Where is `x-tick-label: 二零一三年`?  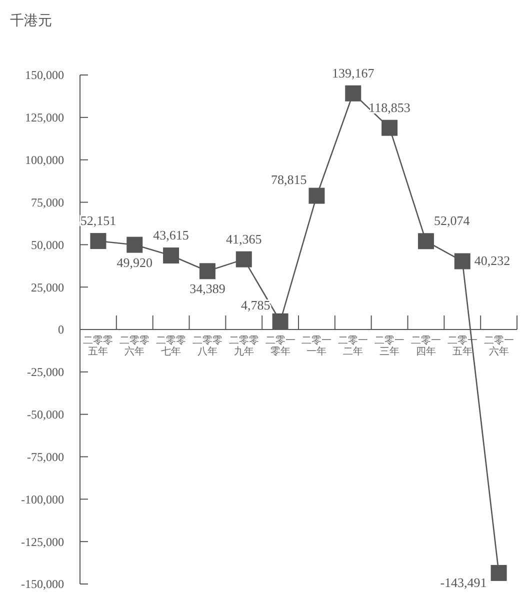
x-tick-label: 二零一三年 is located at coordinates (389, 347).